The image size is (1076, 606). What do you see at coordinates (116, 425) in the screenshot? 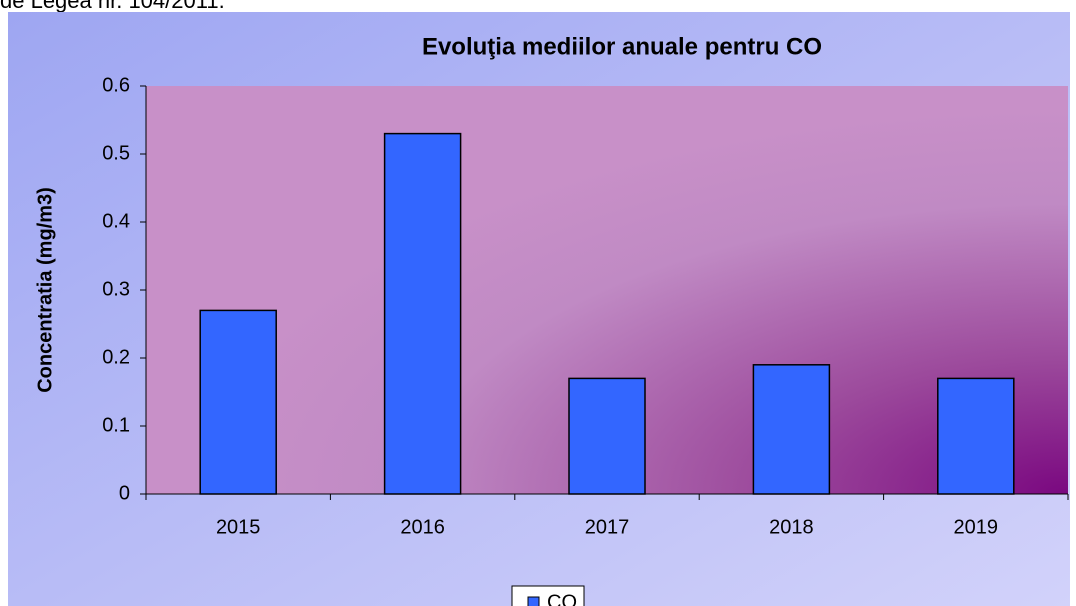
I see `y-tick-label: 0.1` at bounding box center [116, 425].